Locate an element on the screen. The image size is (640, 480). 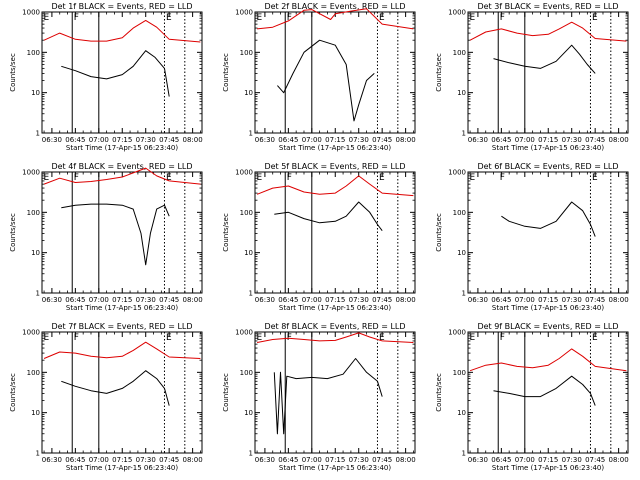
chart-title: Det 1f BLACK = Events, RED = LLD is located at coordinates (121, 6).